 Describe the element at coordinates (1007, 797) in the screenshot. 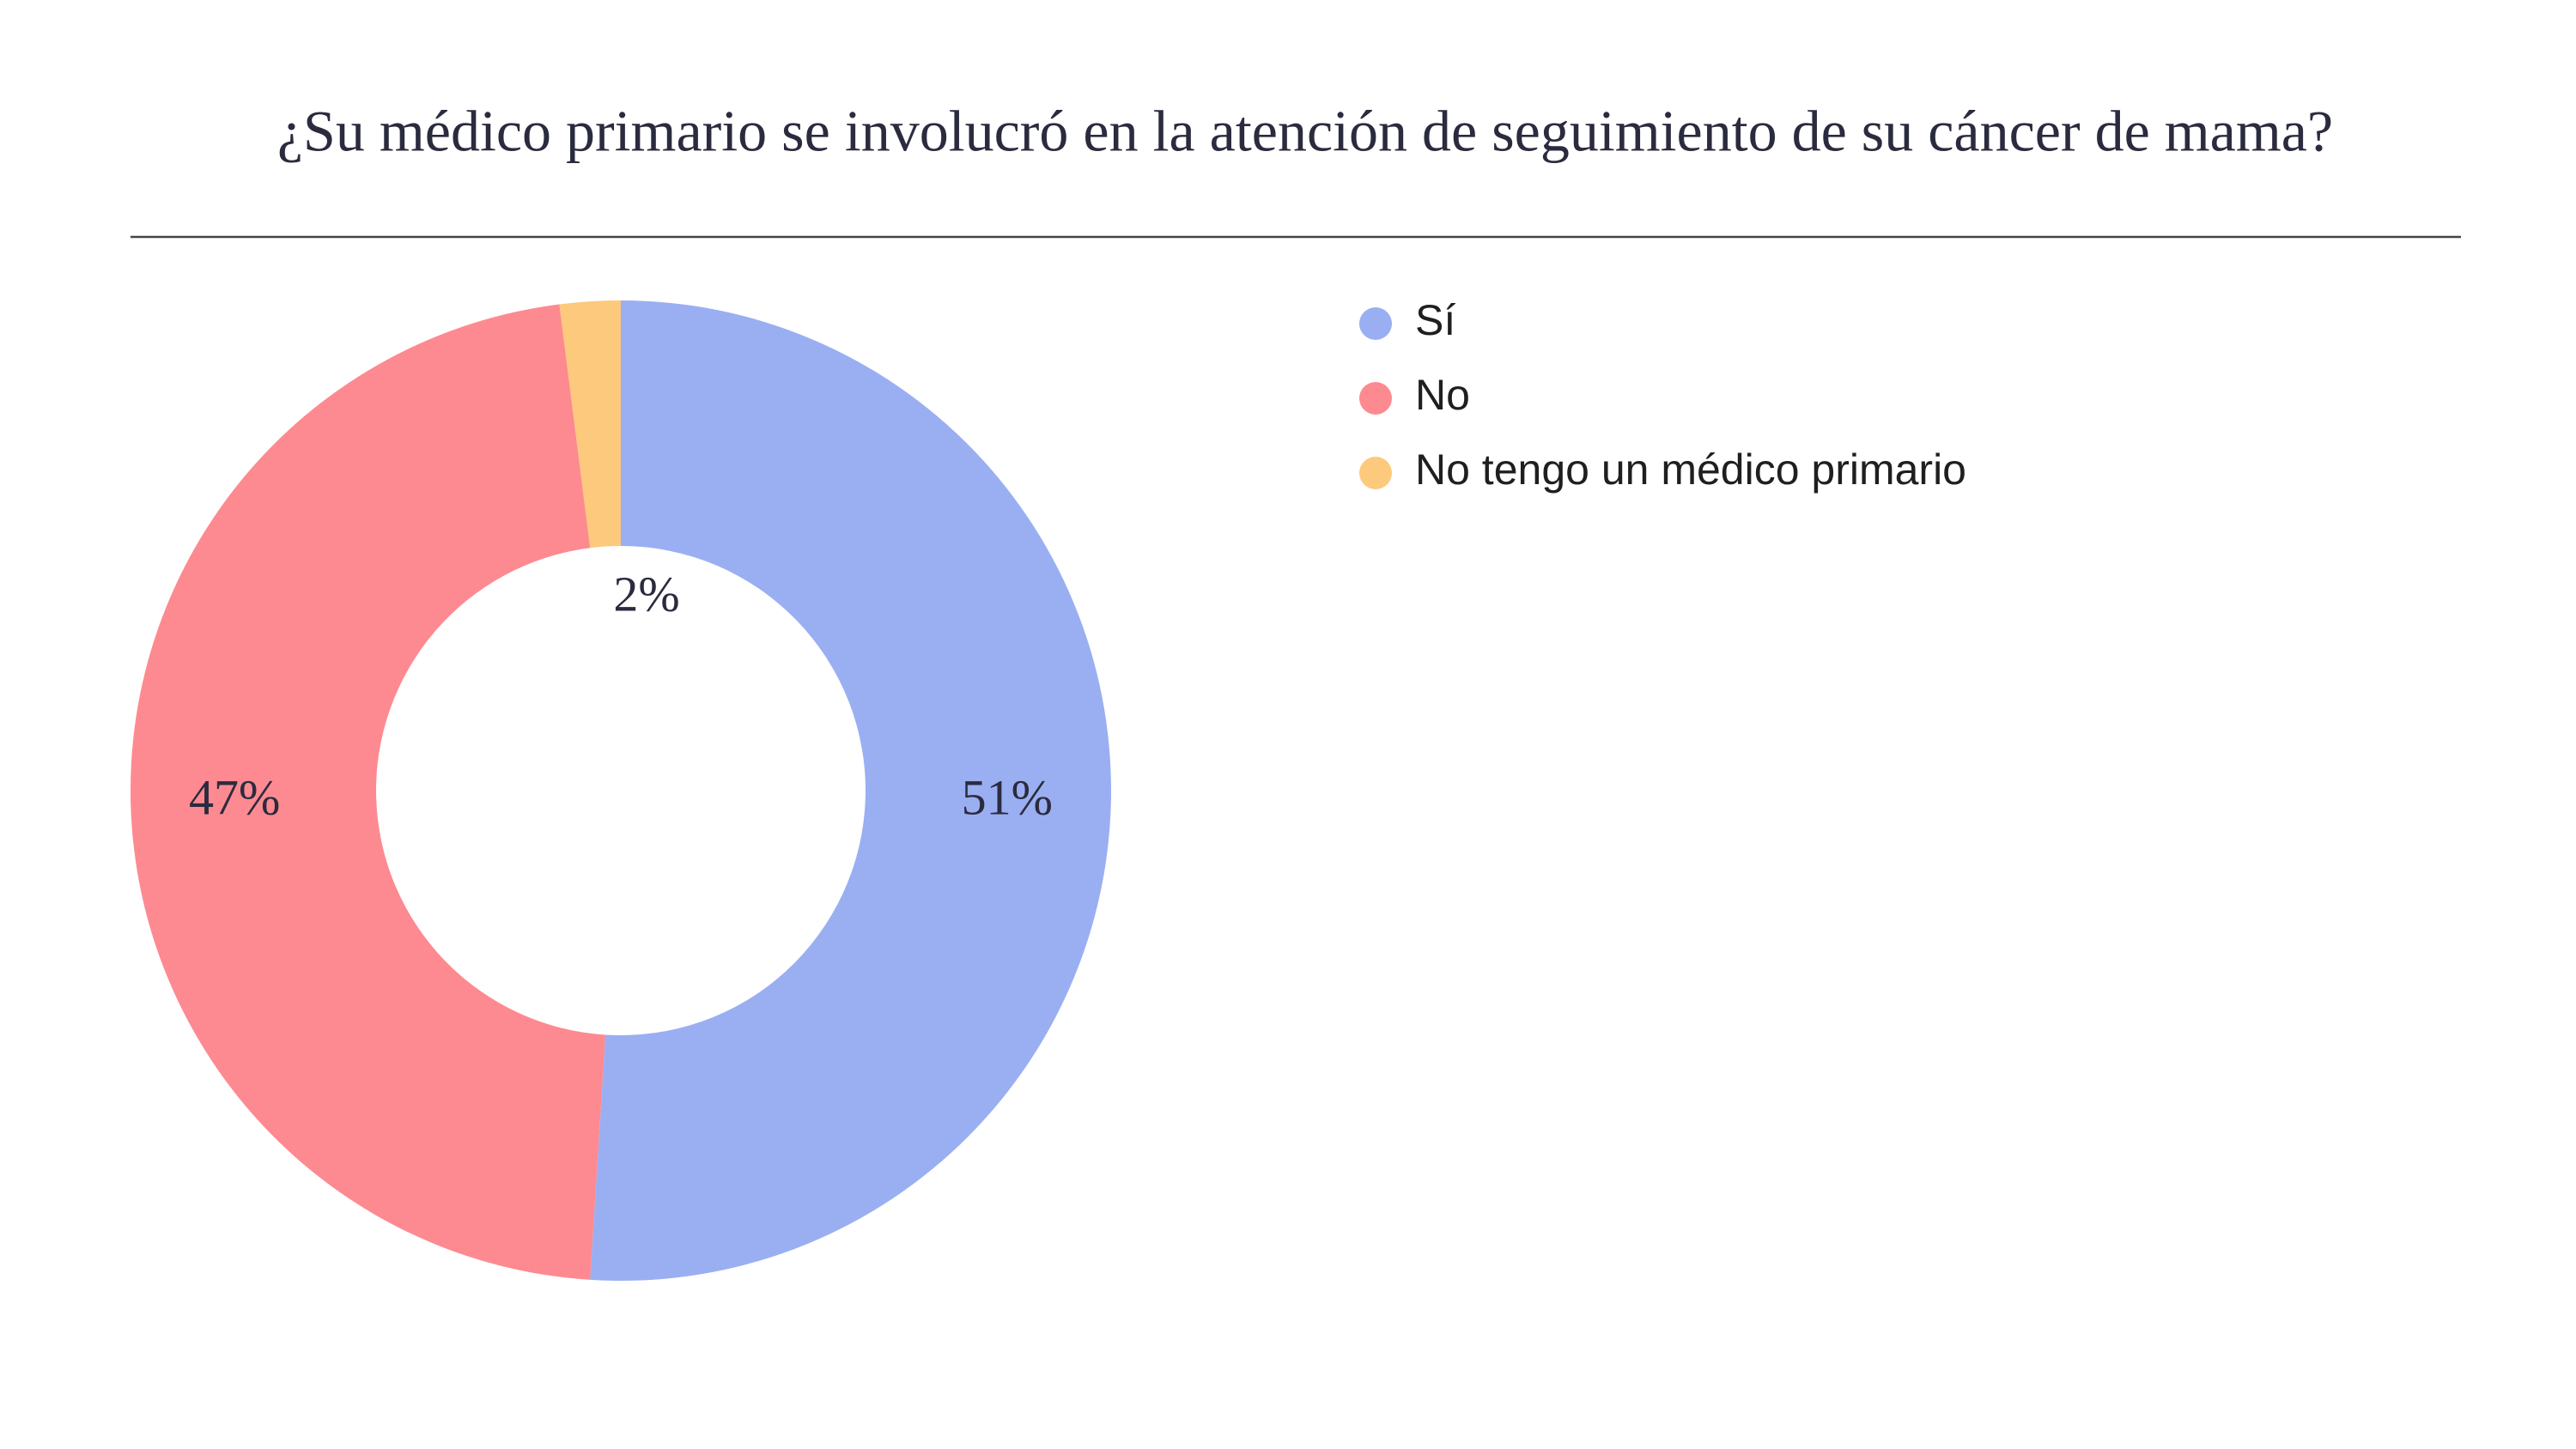

I see `data-label: 51%` at that location.